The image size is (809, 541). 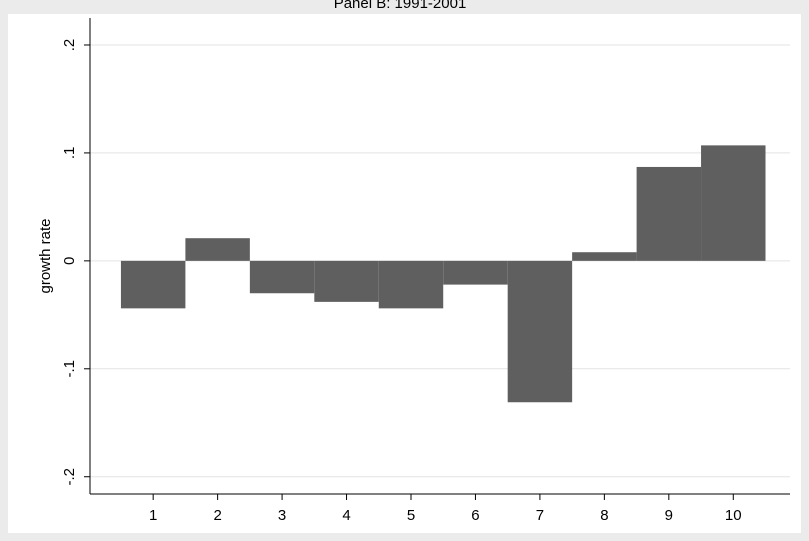 What do you see at coordinates (217, 515) in the screenshot?
I see `x-tick-label: 2` at bounding box center [217, 515].